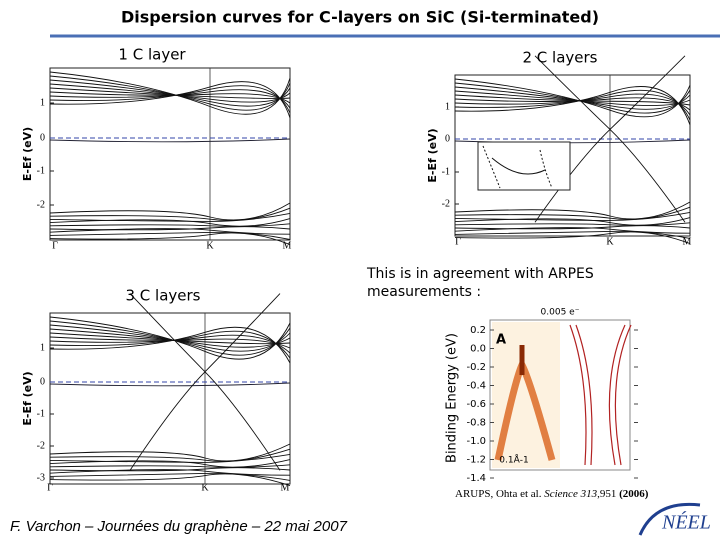 This screenshot has width=720, height=540. Describe the element at coordinates (501, 340) in the screenshot. I see `arpes-panel-letter: A` at that location.